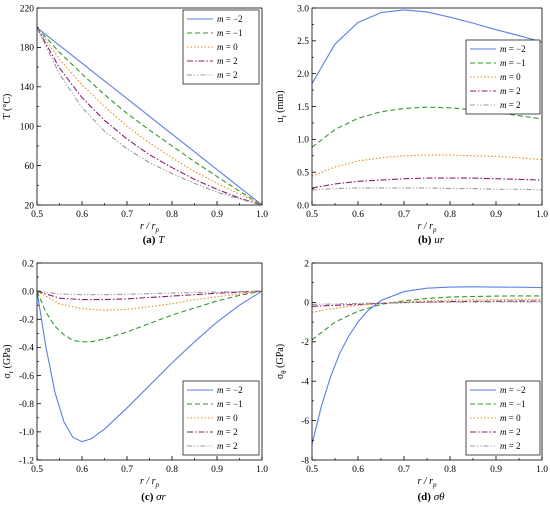 Image resolution: width=550 pixels, height=510 pixels. What do you see at coordinates (30, 167) in the screenshot?
I see `y-tick-label: 60` at bounding box center [30, 167].